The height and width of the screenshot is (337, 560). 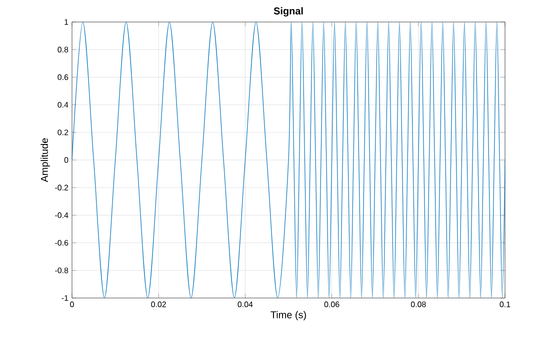 I want to click on x-axis-title: Time (s), so click(x=288, y=315).